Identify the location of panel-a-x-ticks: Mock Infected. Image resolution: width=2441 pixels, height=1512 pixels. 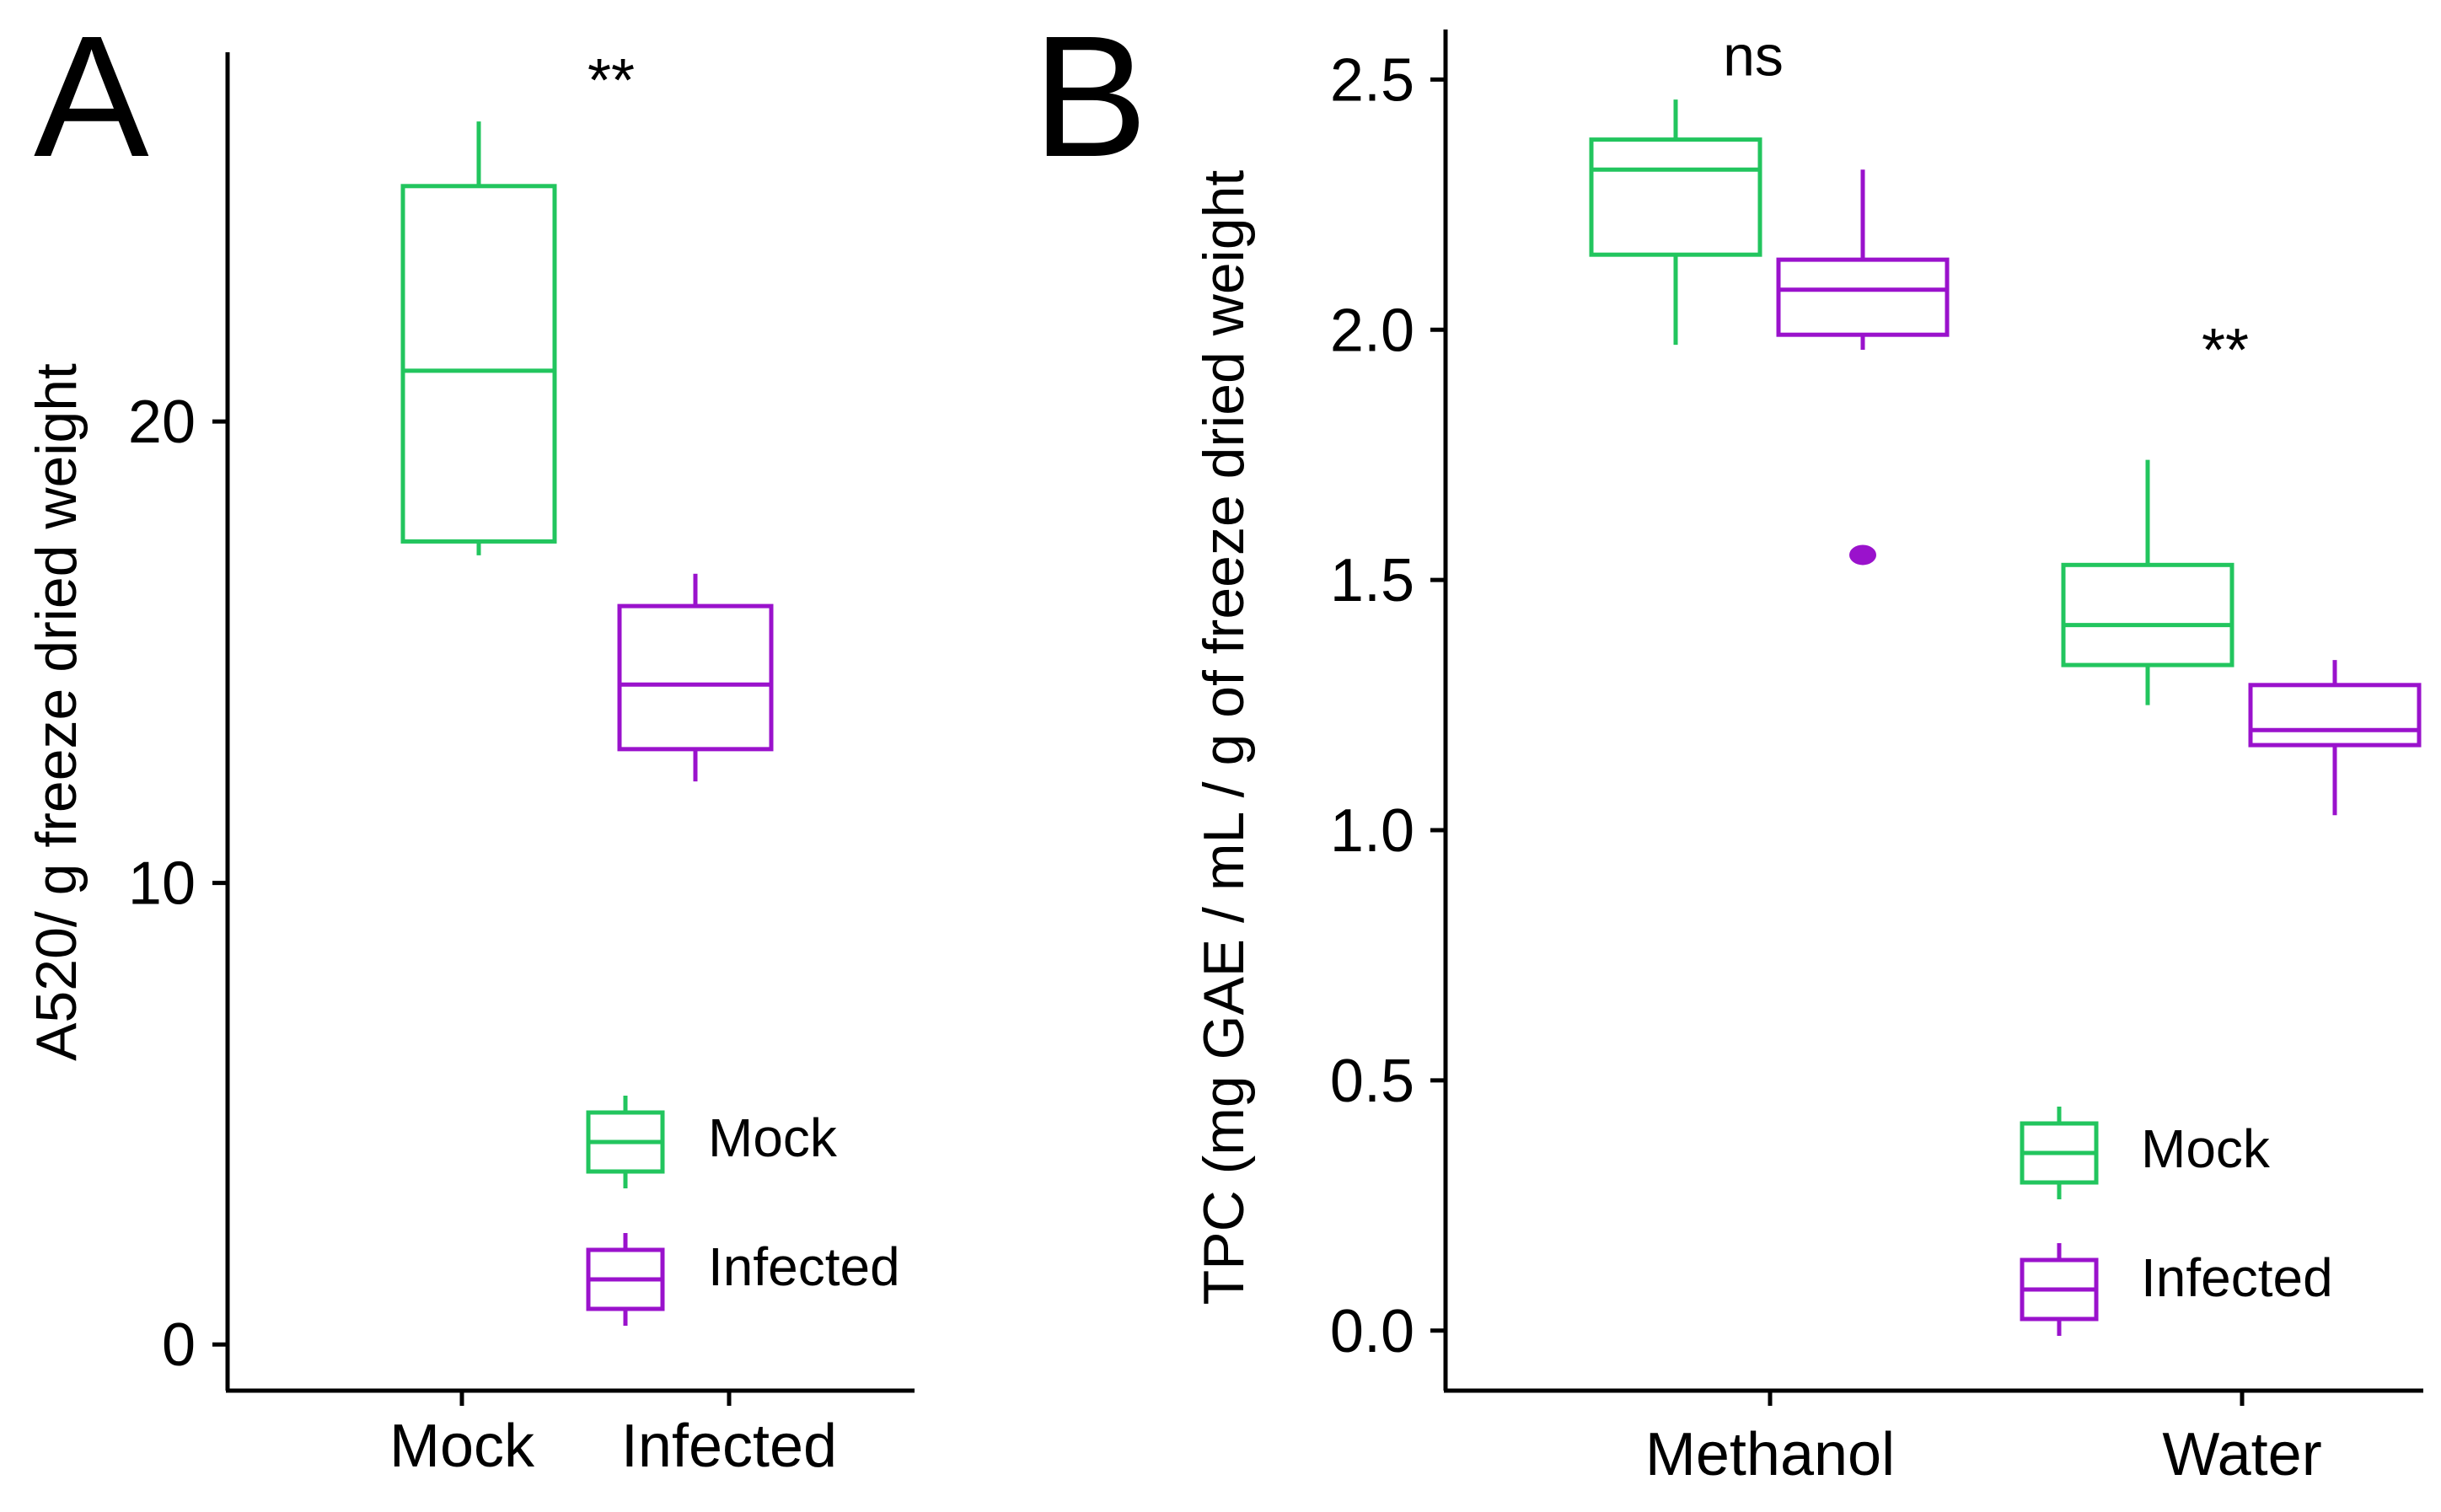
(613, 1435).